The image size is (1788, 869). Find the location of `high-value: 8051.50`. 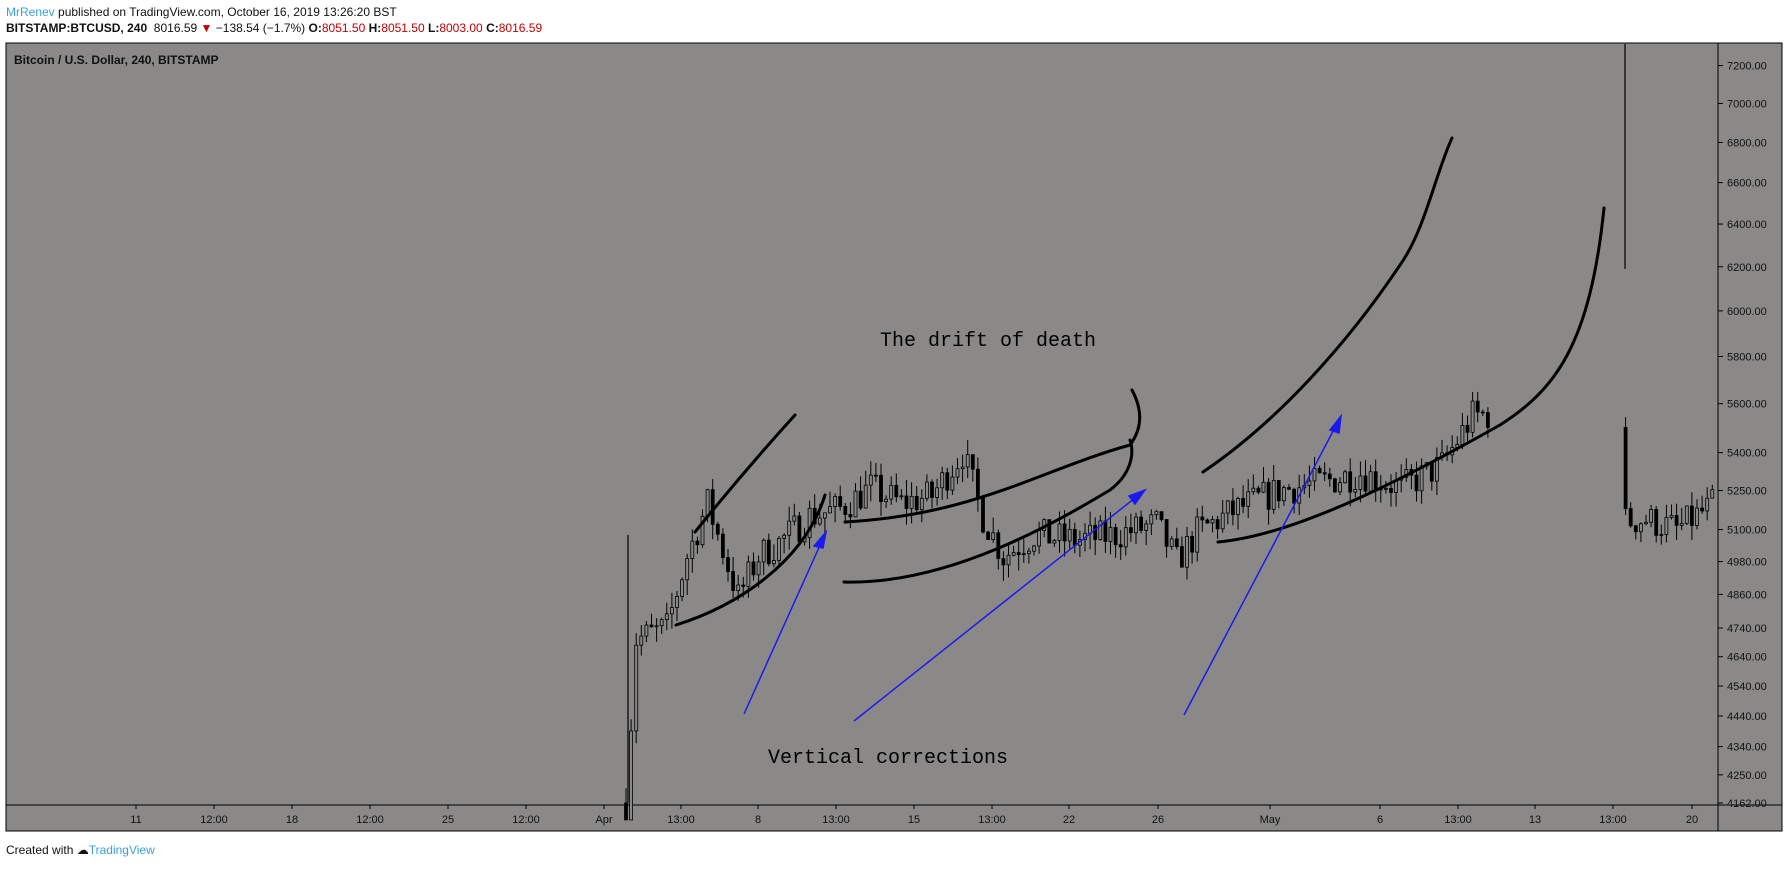

high-value: 8051.50 is located at coordinates (403, 28).